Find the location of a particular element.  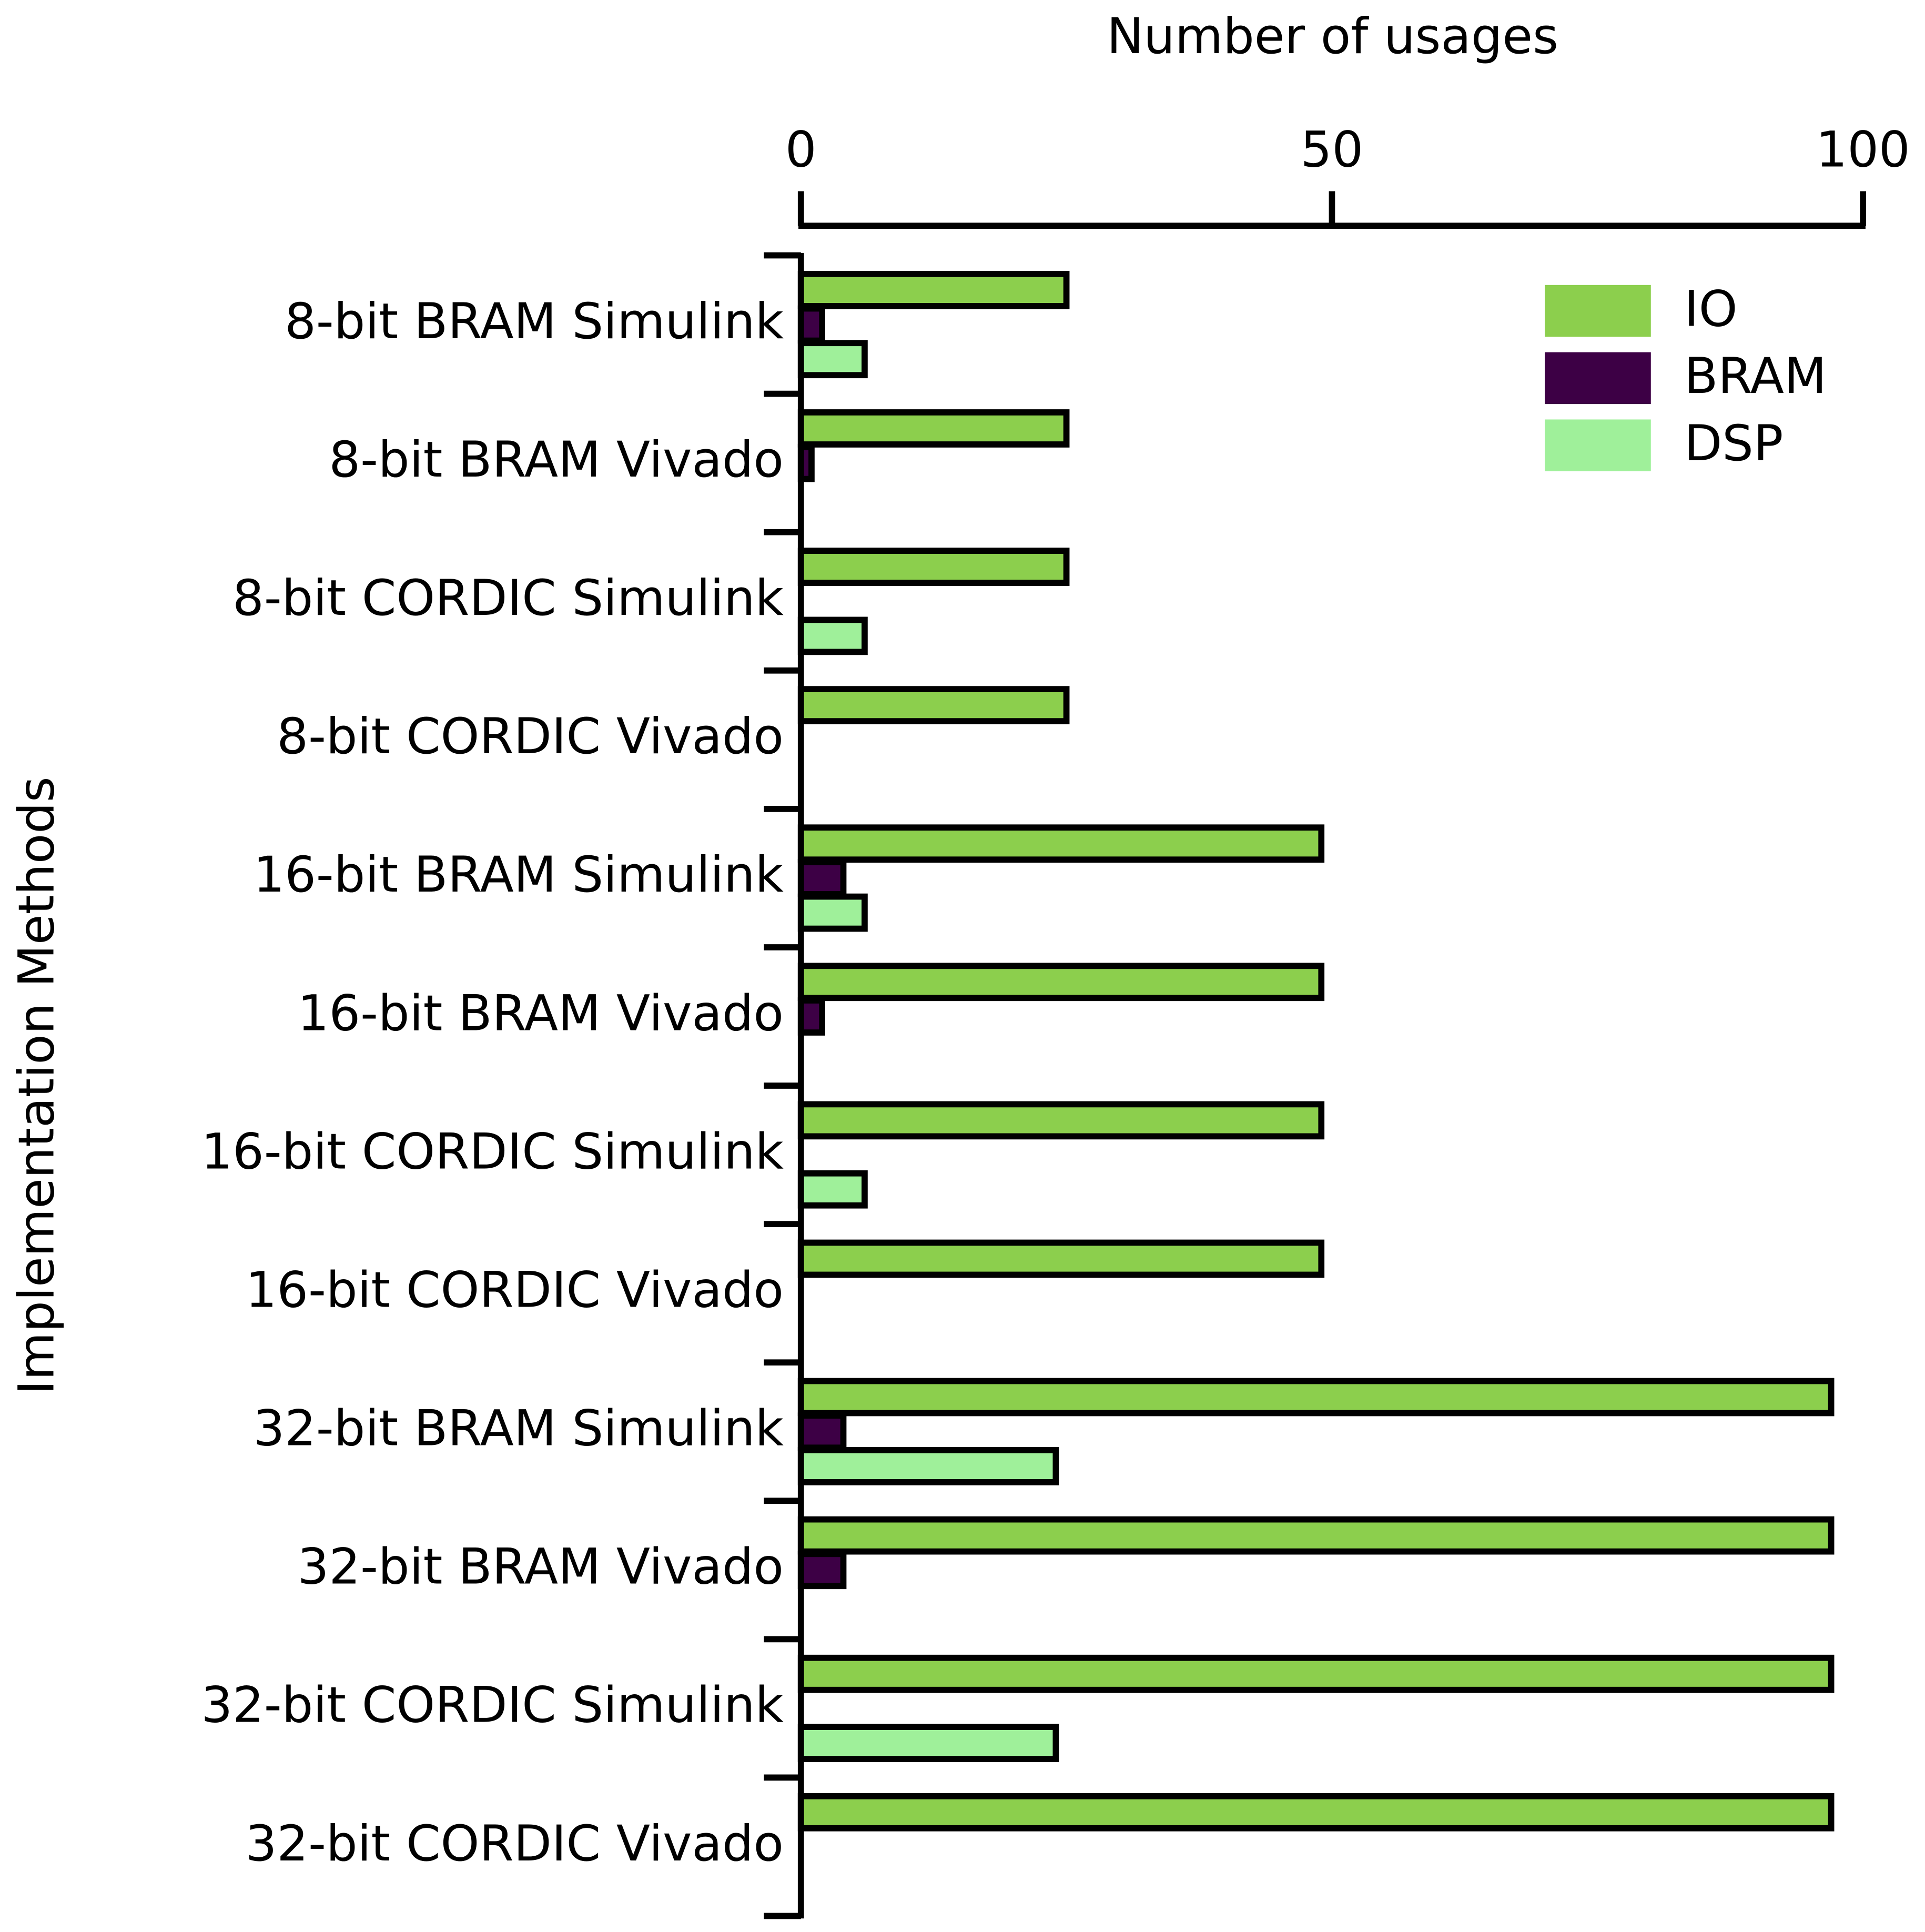

x-tick-label: 0 is located at coordinates (801, 151).